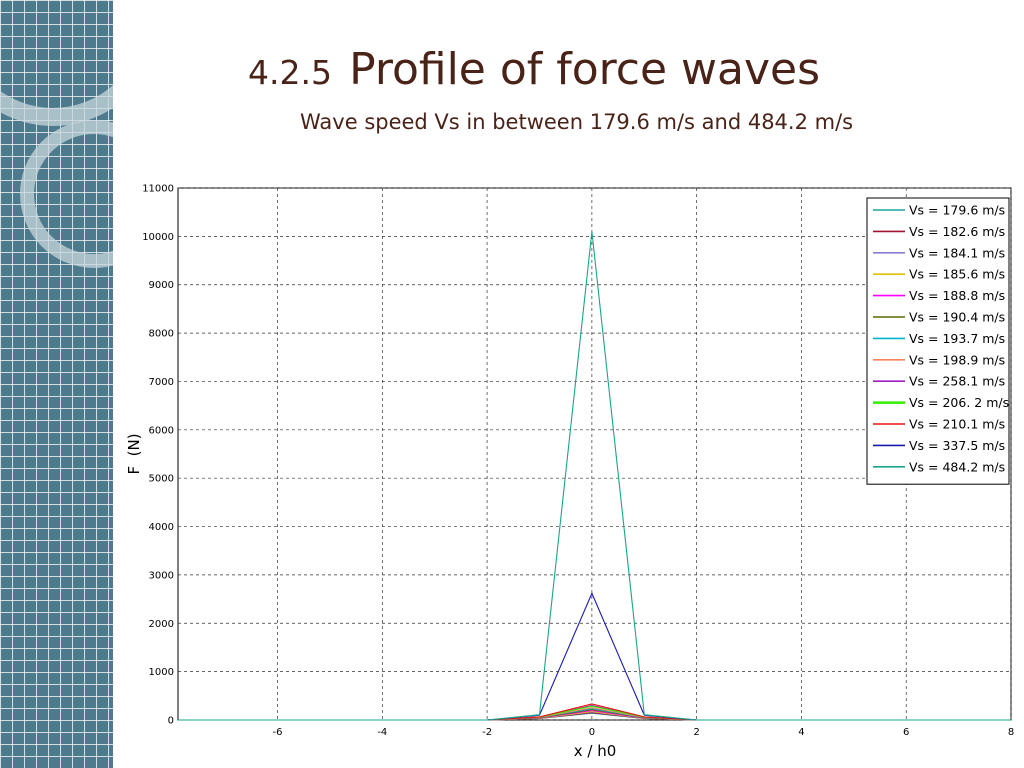 This screenshot has height=768, width=1024. Describe the element at coordinates (161, 527) in the screenshot. I see `y-tick-label: 4000` at that location.